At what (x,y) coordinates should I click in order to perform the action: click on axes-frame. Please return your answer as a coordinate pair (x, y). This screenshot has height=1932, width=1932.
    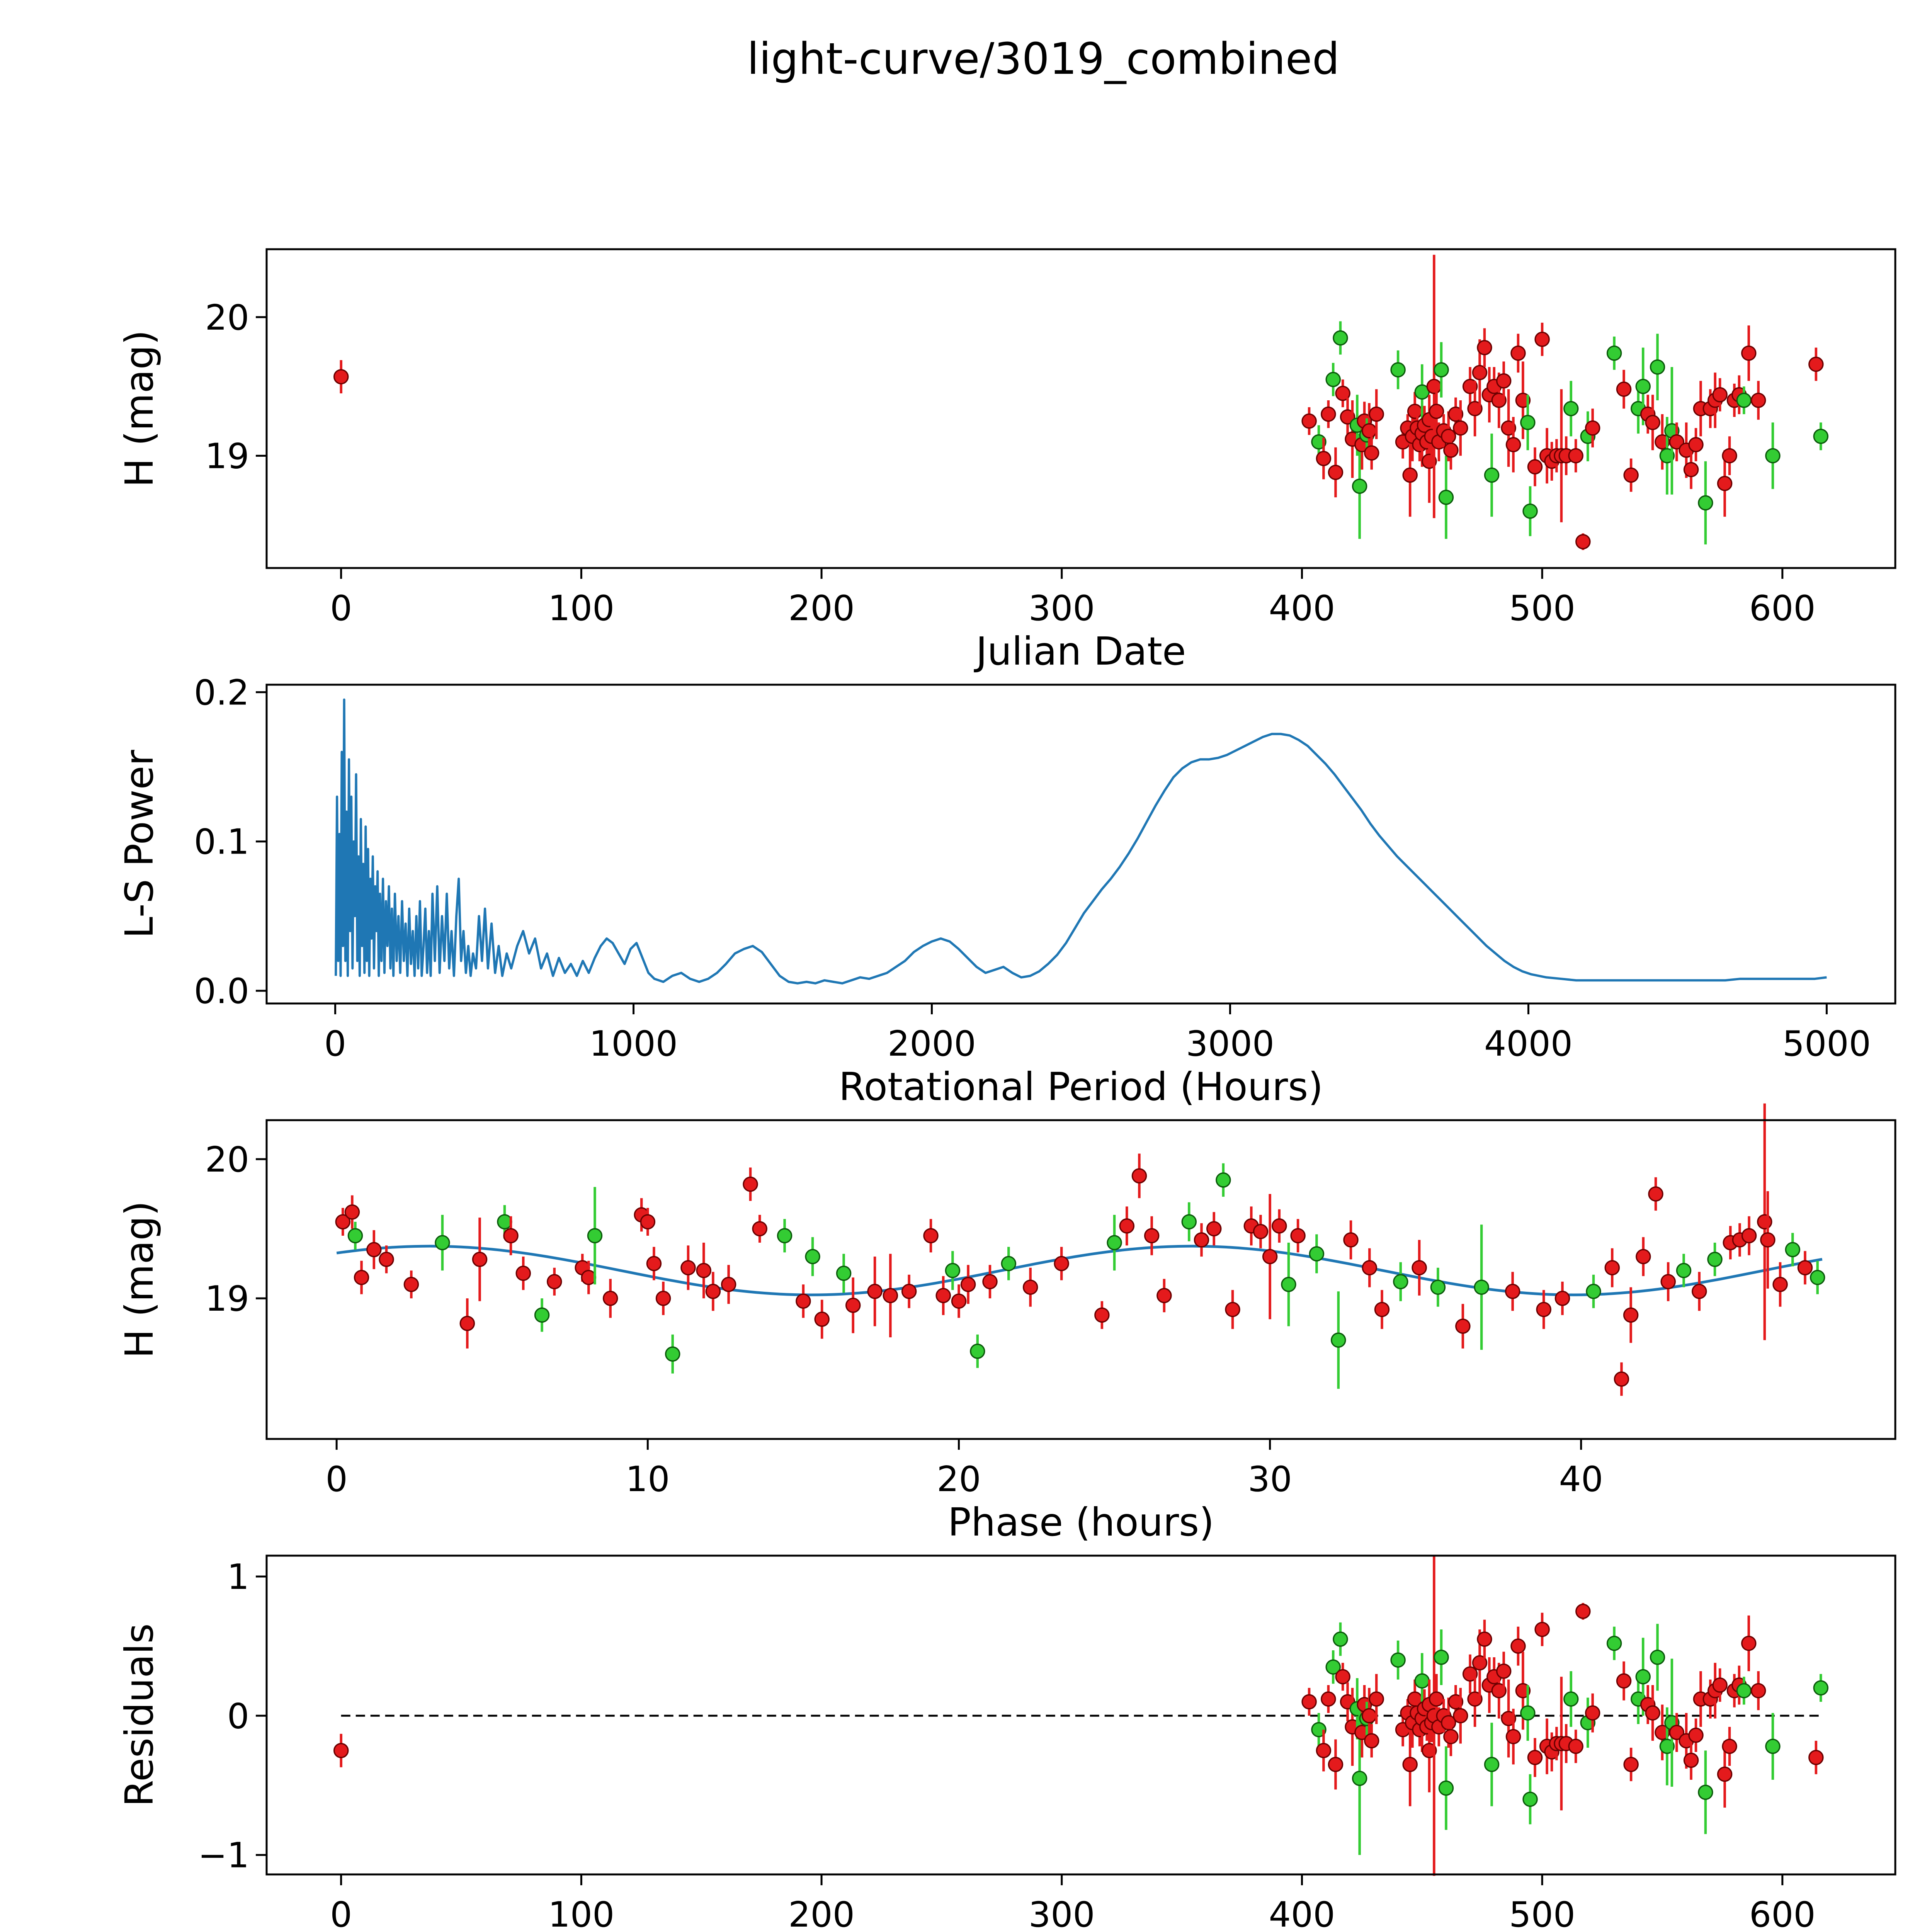
    Looking at the image, I should click on (1080, 844).